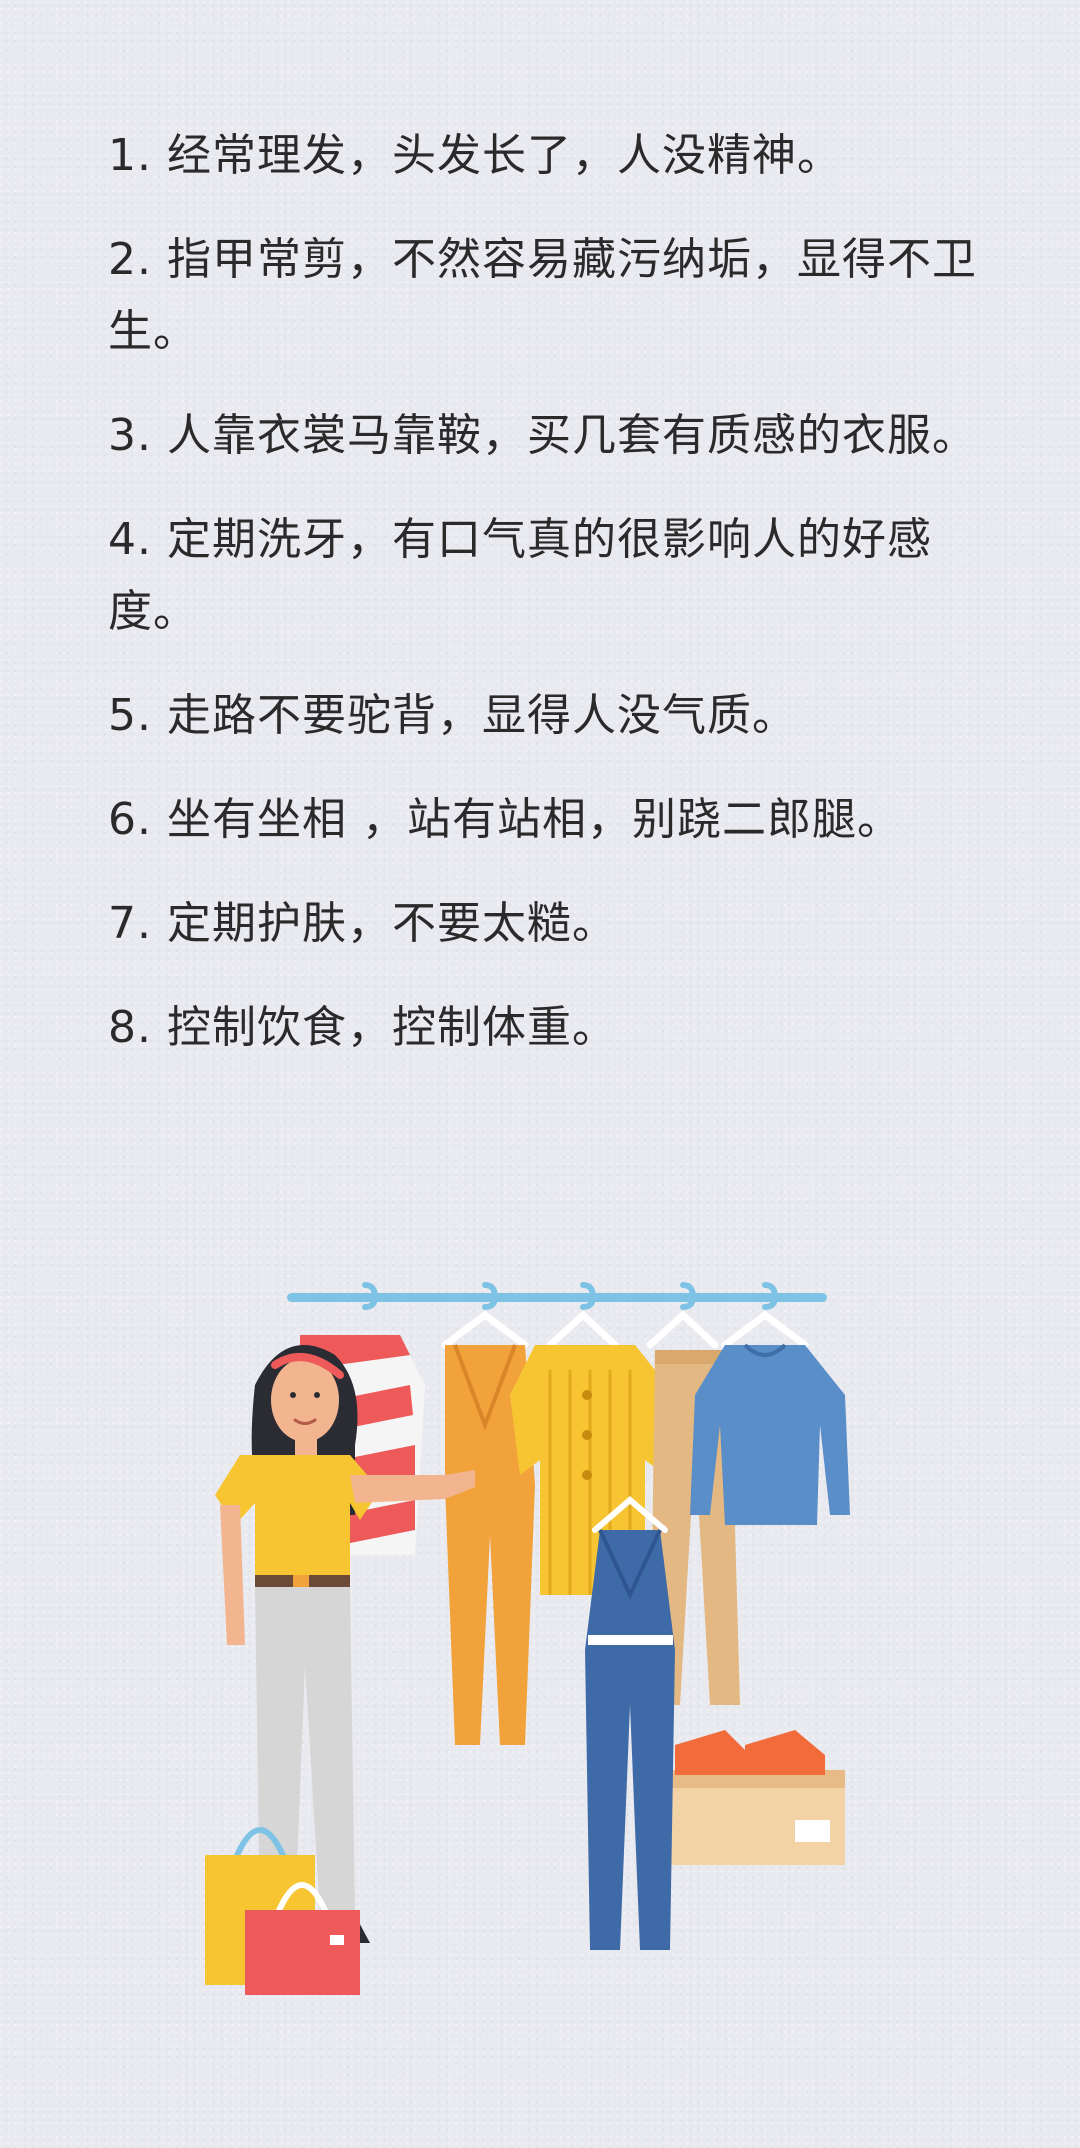  What do you see at coordinates (452, 715) in the screenshot?
I see `tip-item: 5. 走路不要驼背，显得人没气质。` at bounding box center [452, 715].